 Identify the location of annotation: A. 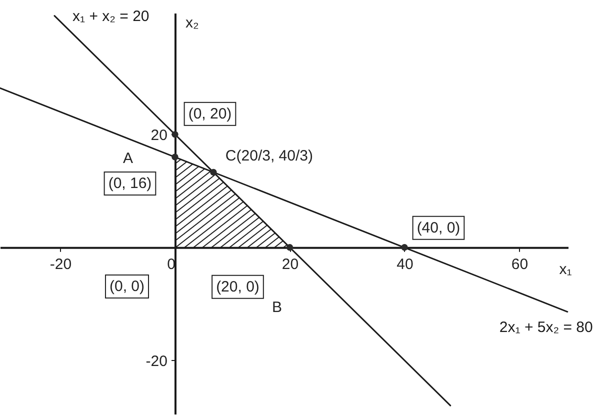
(127, 159).